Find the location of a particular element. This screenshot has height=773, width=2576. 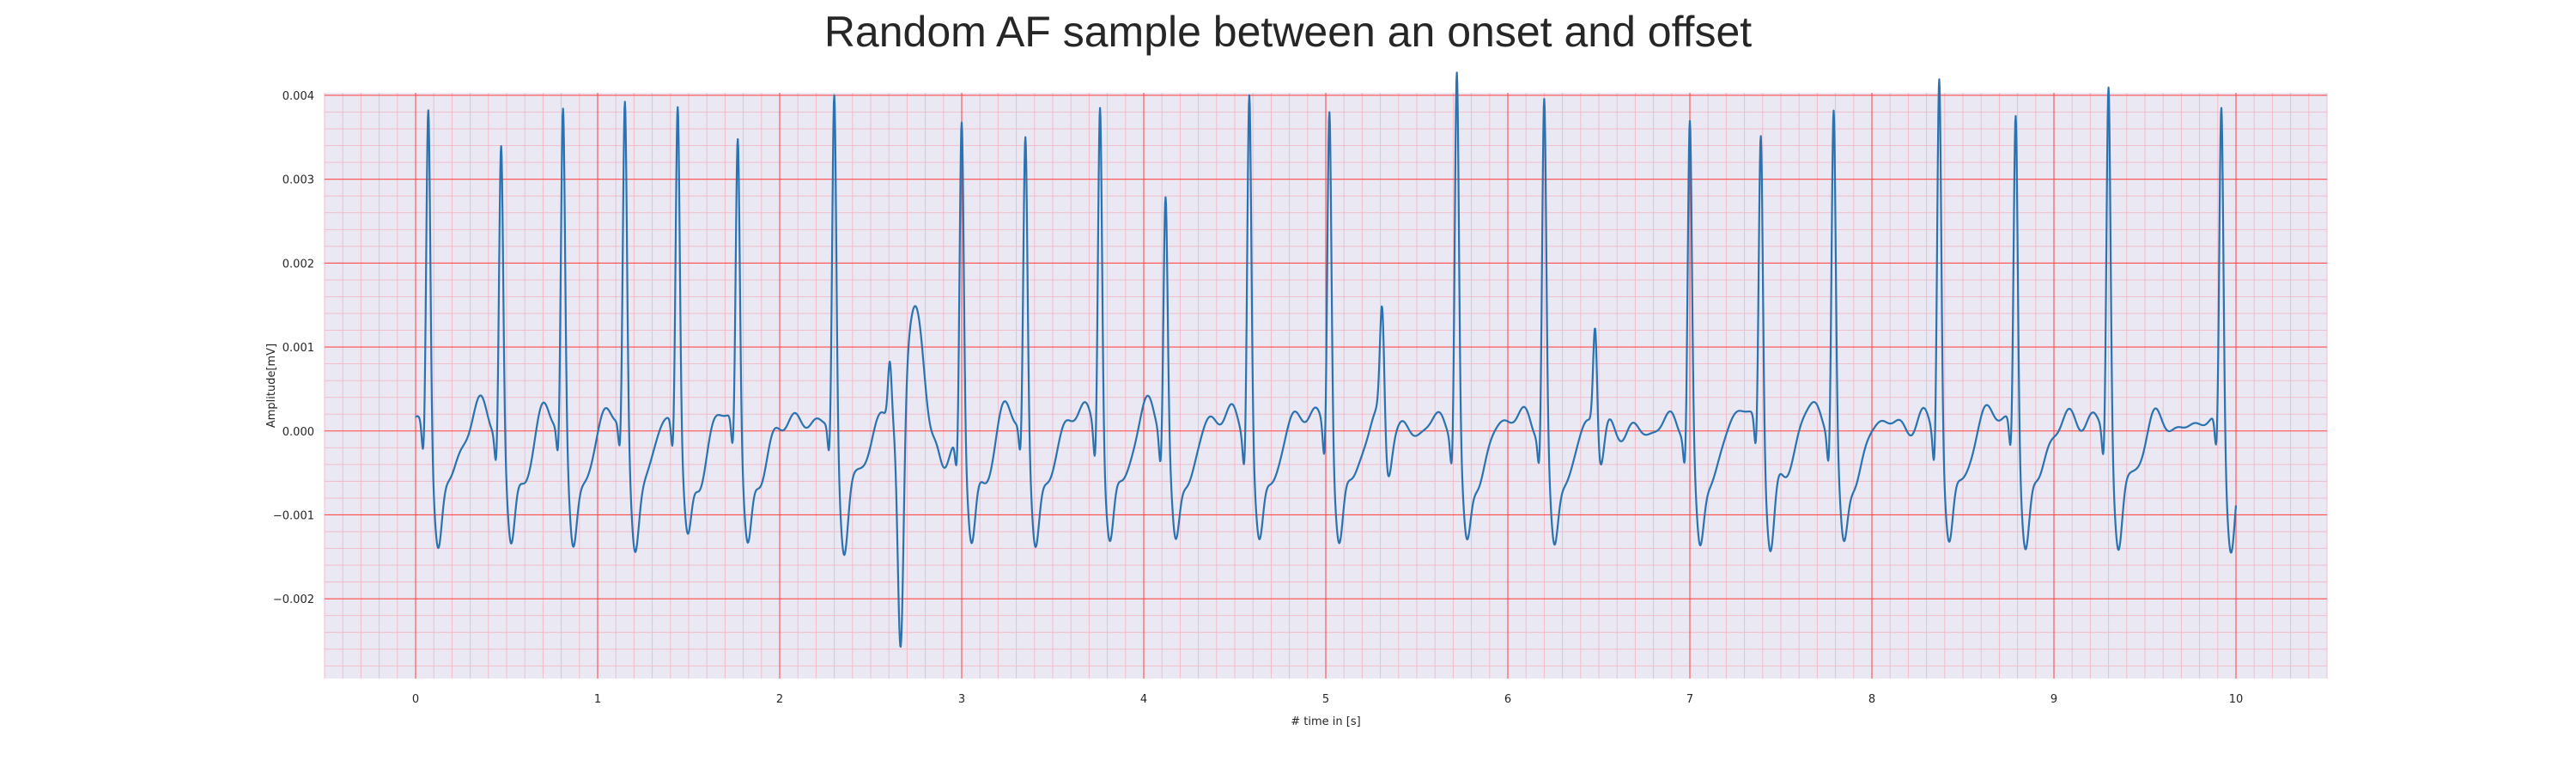

y-tick-label: −0.001 is located at coordinates (293, 515).